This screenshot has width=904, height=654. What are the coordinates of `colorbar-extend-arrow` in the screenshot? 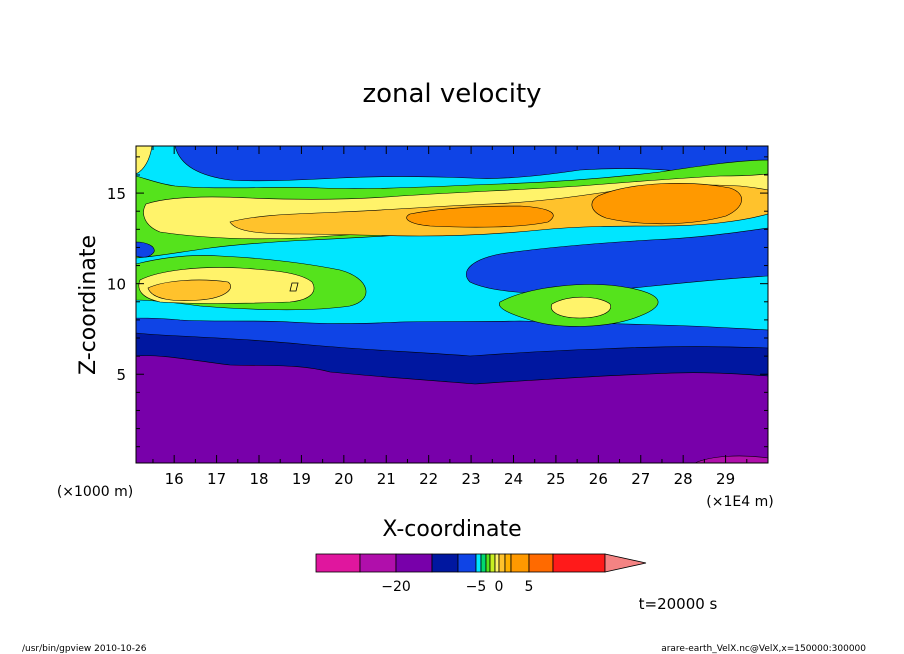 It's located at (625, 563).